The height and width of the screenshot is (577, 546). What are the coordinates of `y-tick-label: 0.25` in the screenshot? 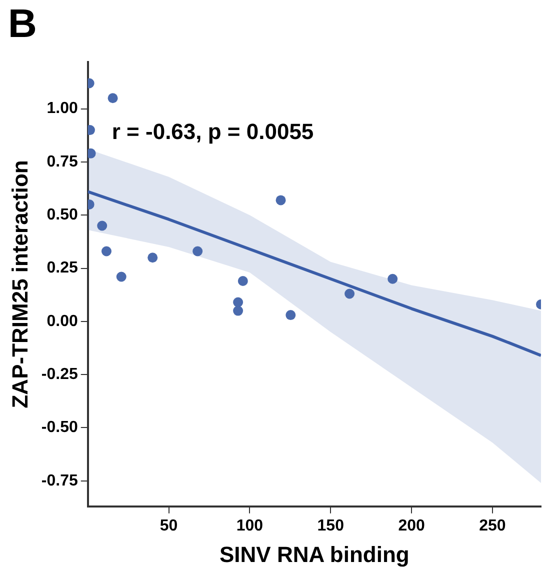 It's located at (62, 268).